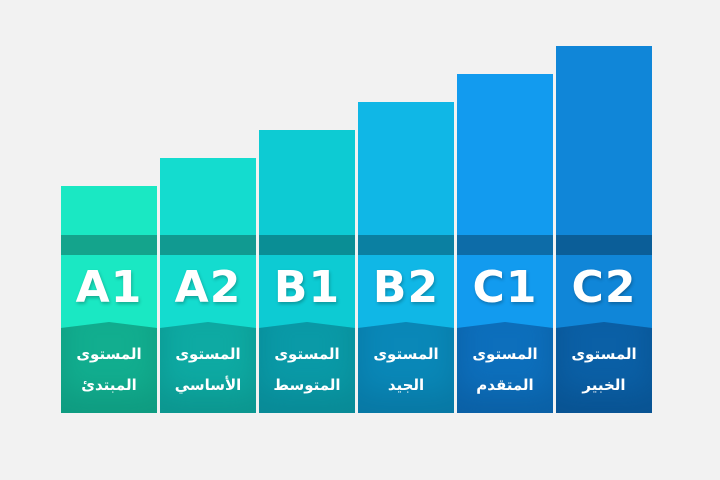 This screenshot has width=720, height=480. I want to click on level-label-line2: الجيد, so click(406, 385).